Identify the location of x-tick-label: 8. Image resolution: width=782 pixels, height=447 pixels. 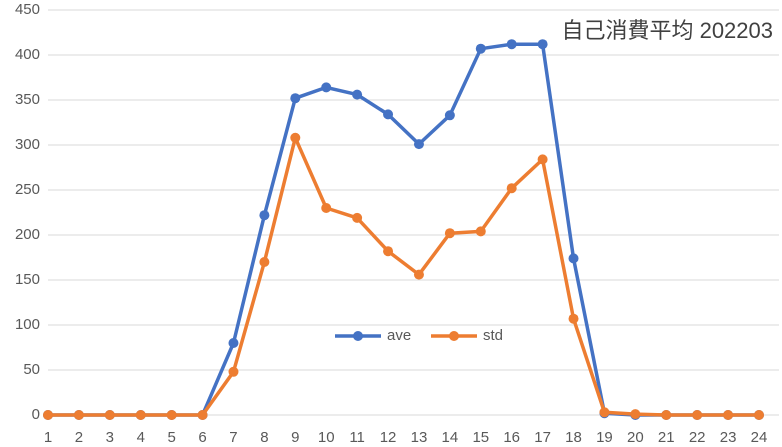
(264, 437).